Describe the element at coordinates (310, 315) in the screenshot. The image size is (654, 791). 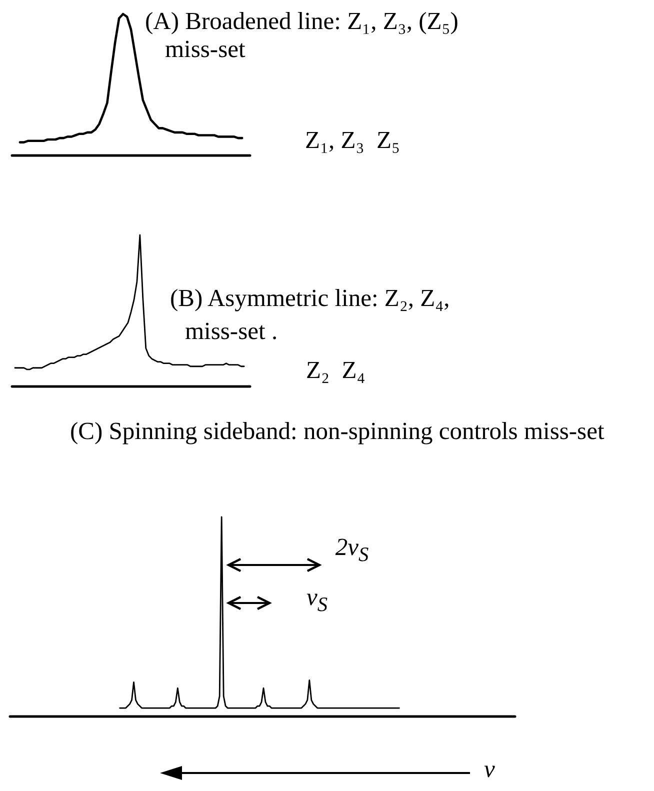
I see `chart-title: (B) Asymmetric line: Z₂, Z₄, miss-set .` at that location.